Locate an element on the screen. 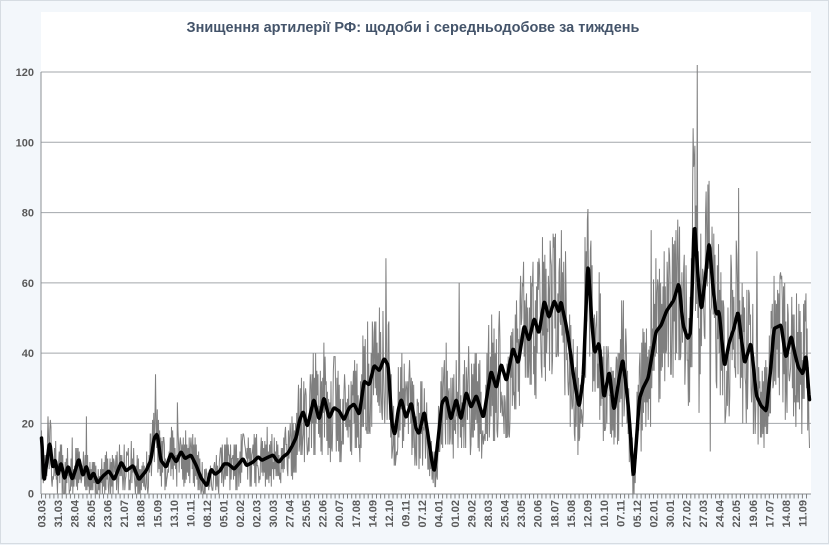 This screenshot has width=829, height=545. x-axis-label: 21.07 is located at coordinates (125, 514).